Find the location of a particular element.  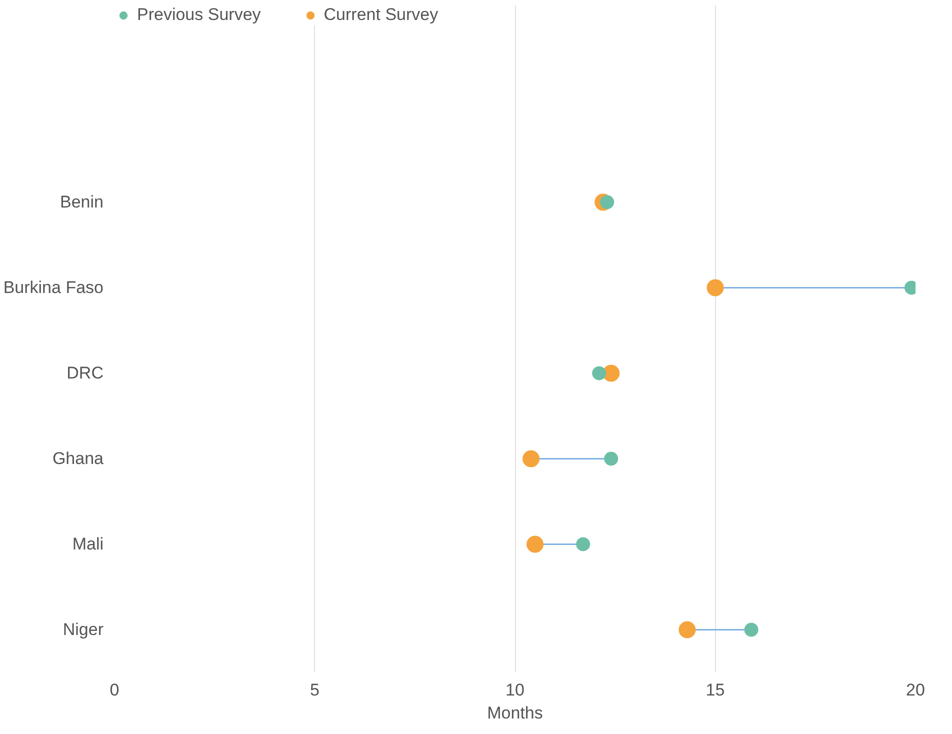

x-tick-label: 20 is located at coordinates (915, 690).